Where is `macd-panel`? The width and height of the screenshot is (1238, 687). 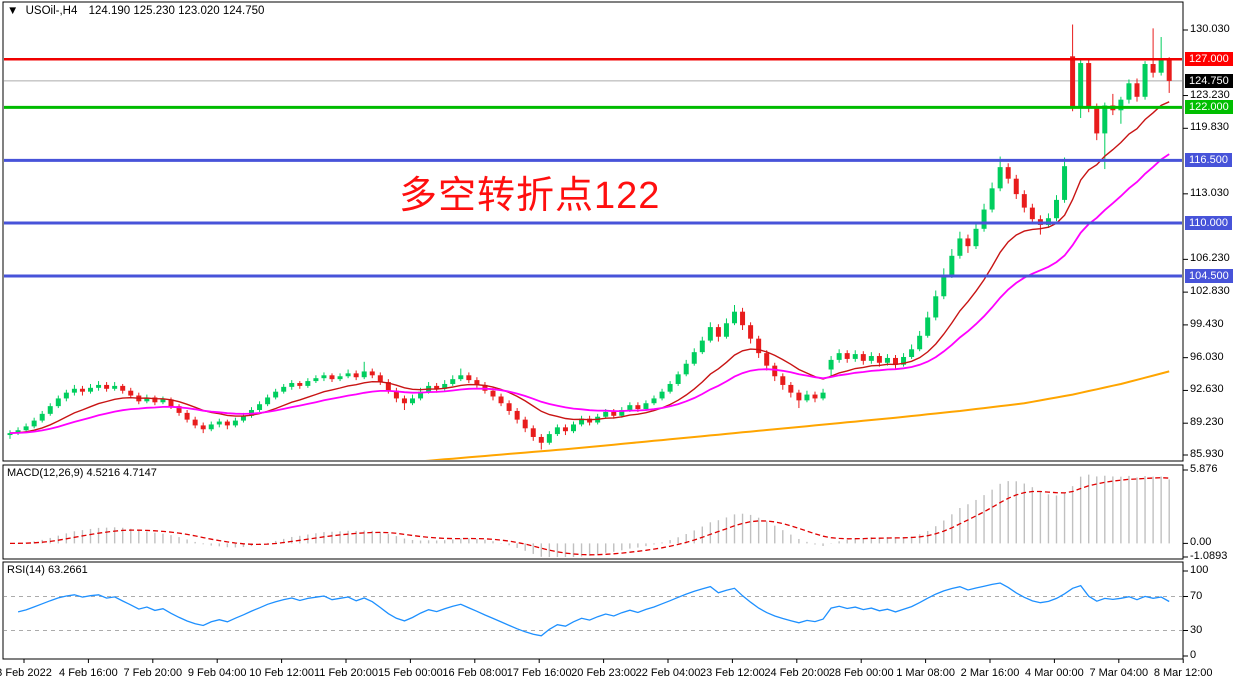
macd-panel is located at coordinates (593, 512).